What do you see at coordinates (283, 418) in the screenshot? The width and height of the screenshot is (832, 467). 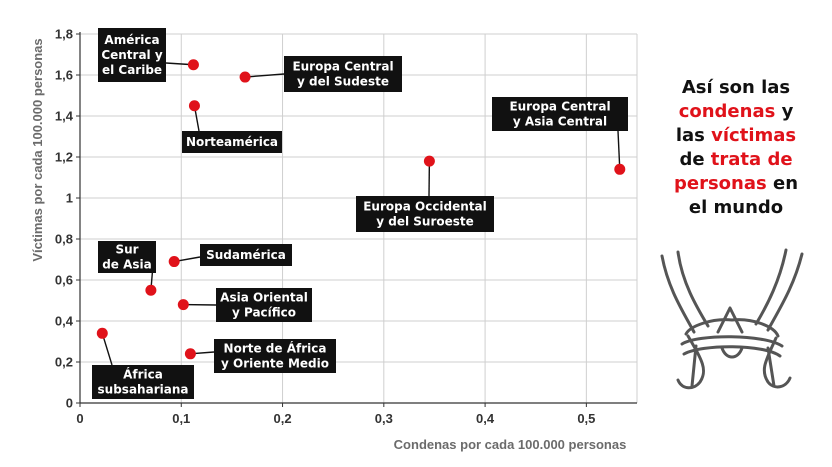 I see `x-tick-label: 0,2` at bounding box center [283, 418].